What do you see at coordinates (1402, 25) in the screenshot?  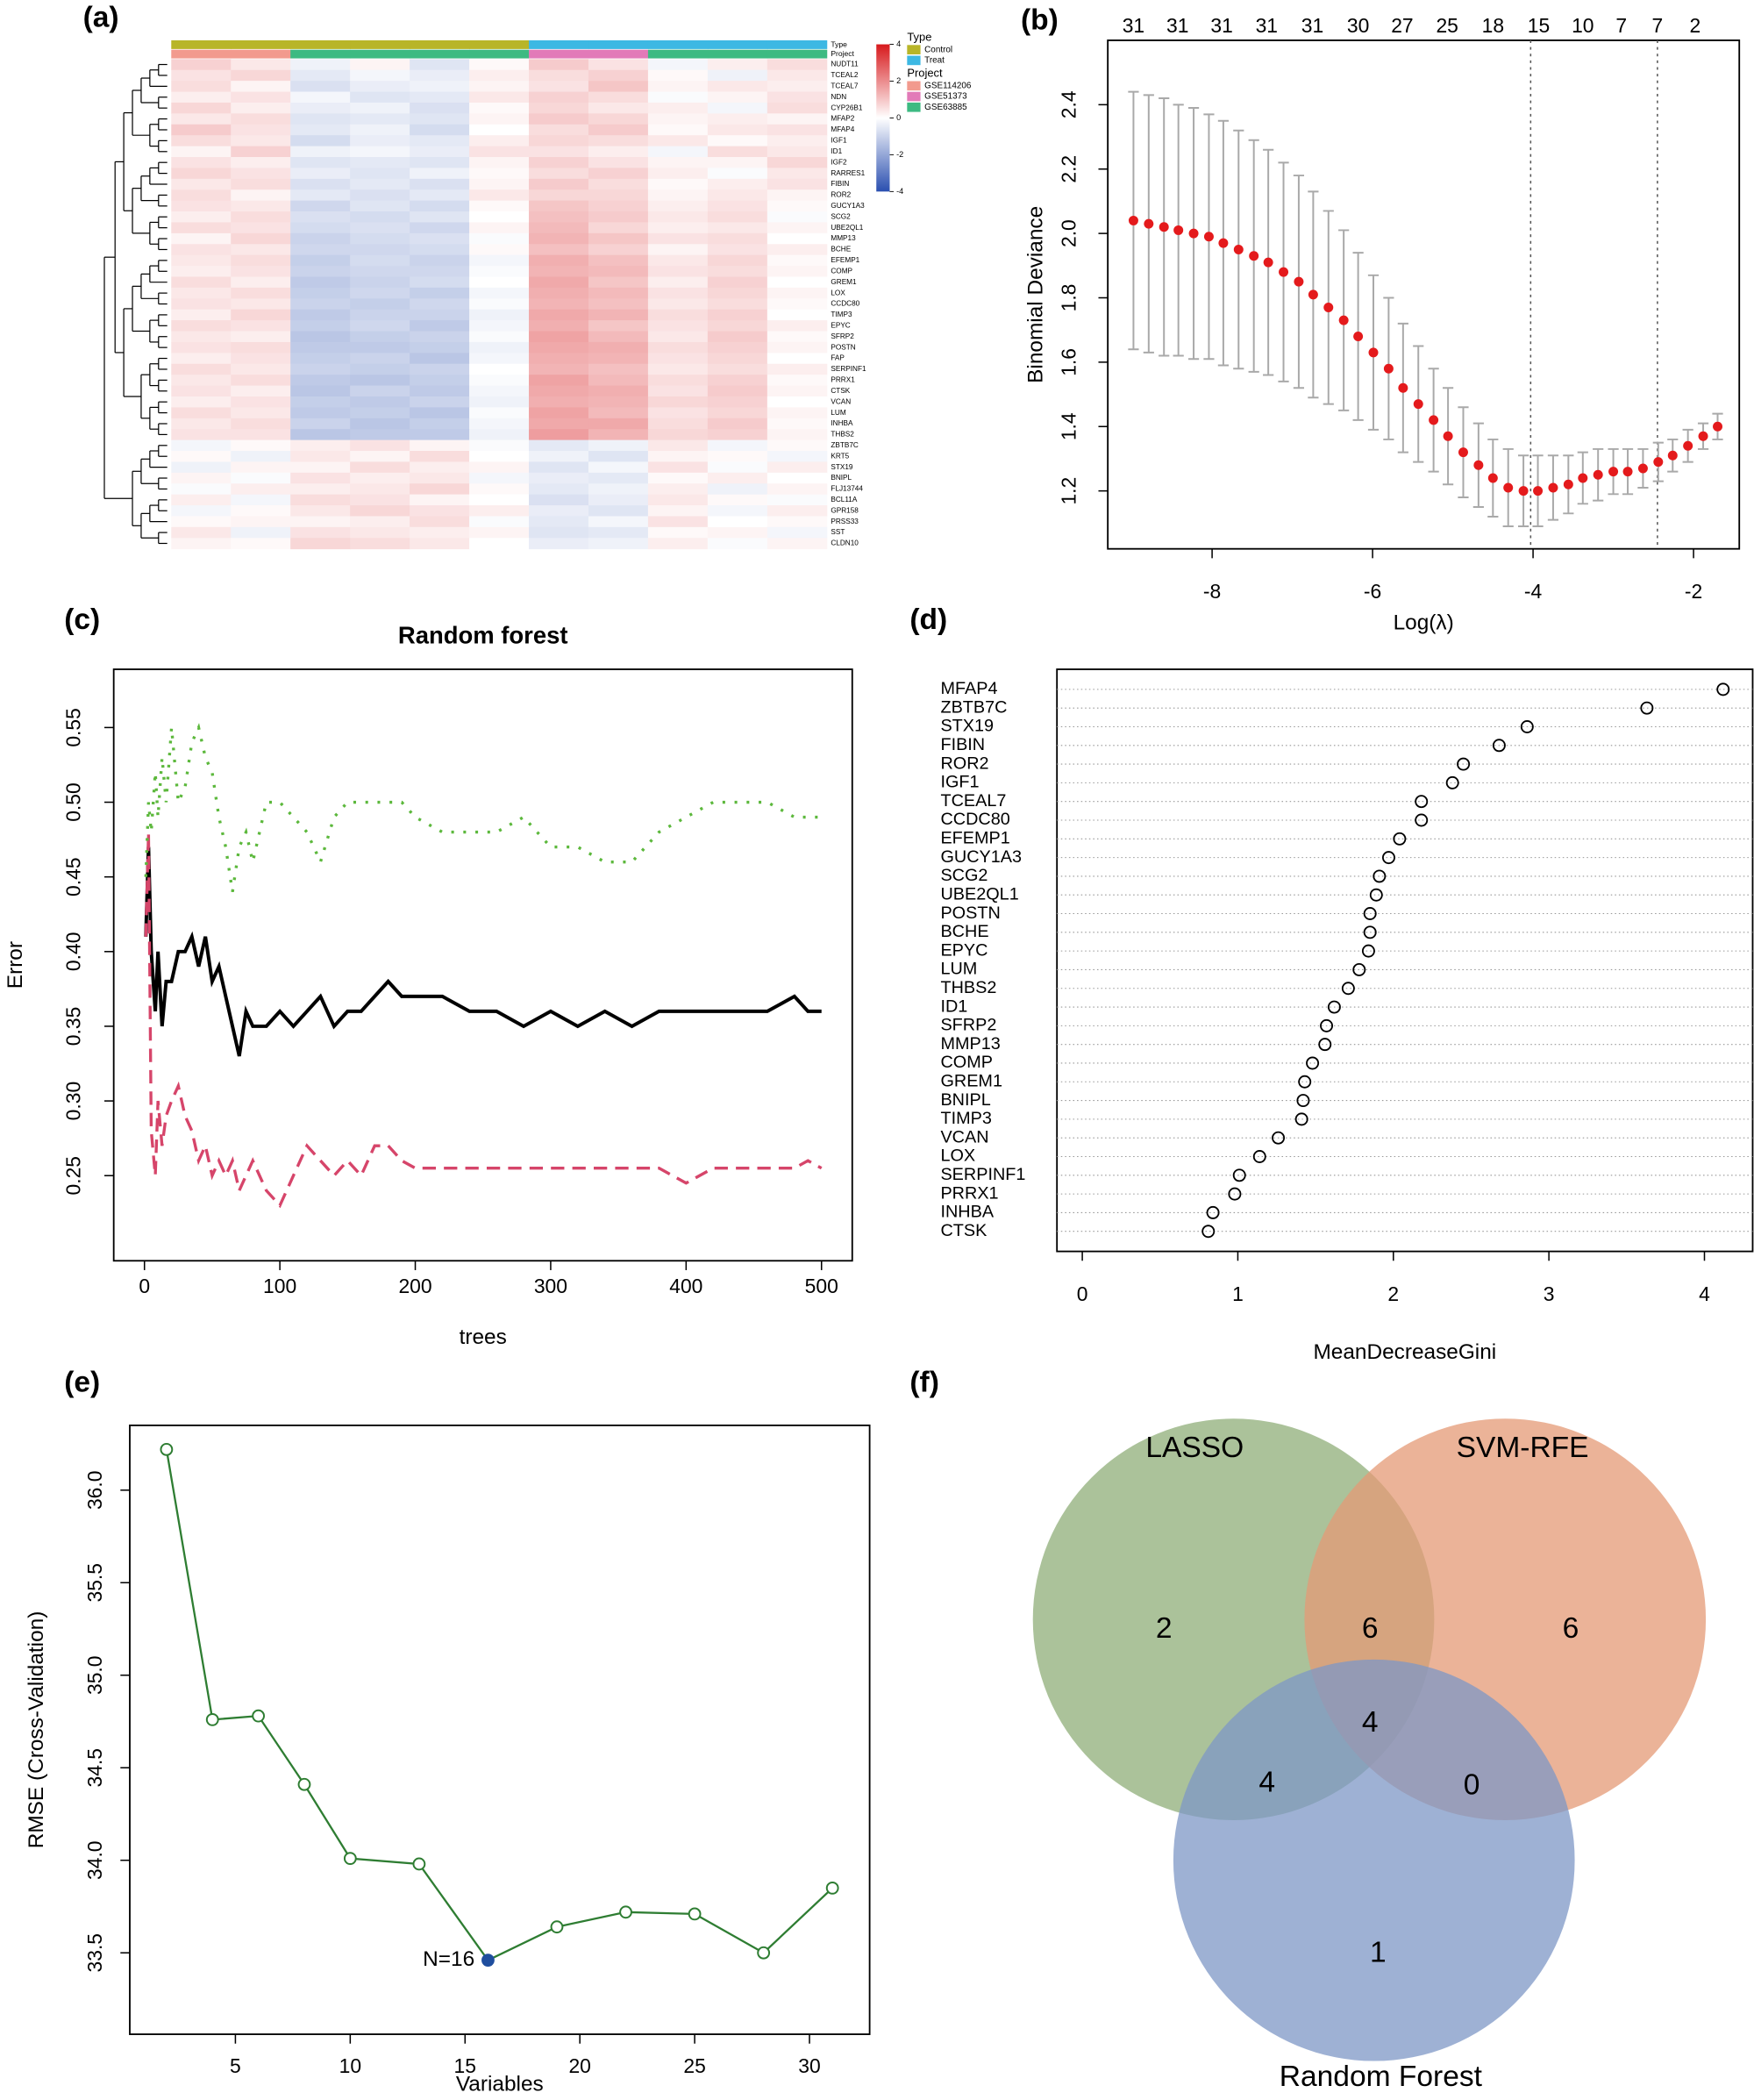 I see `top-tick-label: 27` at bounding box center [1402, 25].